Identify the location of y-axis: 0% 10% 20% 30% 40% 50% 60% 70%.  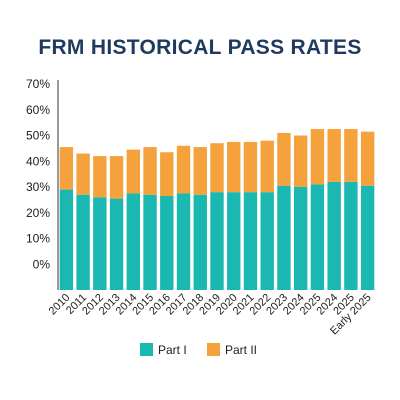
(42, 183).